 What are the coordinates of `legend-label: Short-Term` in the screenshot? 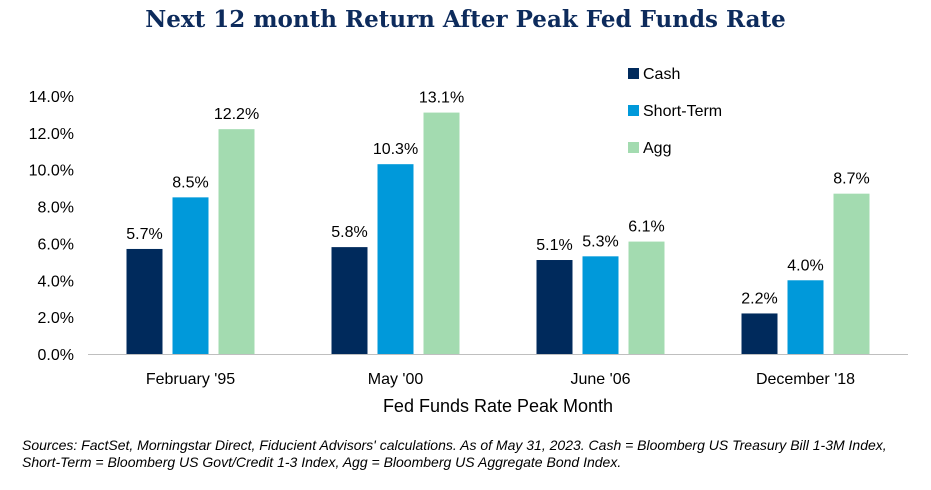 It's located at (682, 111).